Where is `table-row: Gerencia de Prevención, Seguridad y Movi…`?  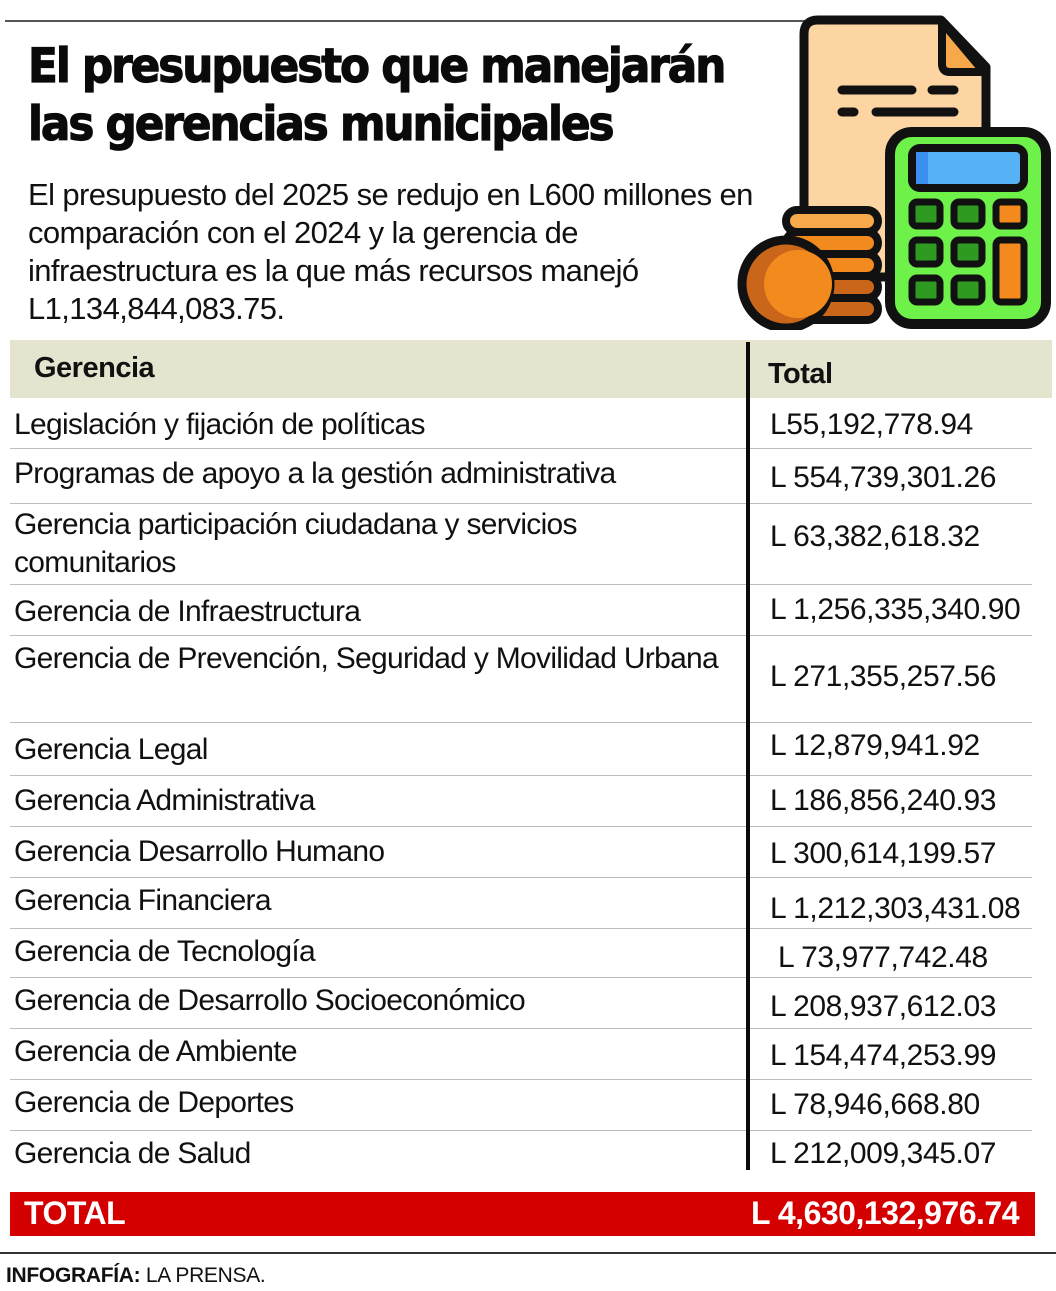 table-row: Gerencia de Prevención, Seguridad y Movi… is located at coordinates (521, 679).